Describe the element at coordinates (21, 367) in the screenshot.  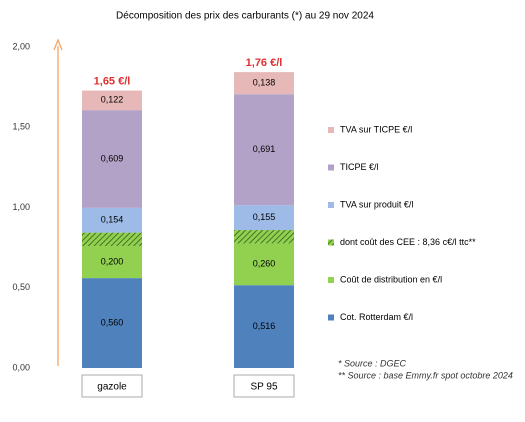
I see `y-tick-label: 0,00` at that location.